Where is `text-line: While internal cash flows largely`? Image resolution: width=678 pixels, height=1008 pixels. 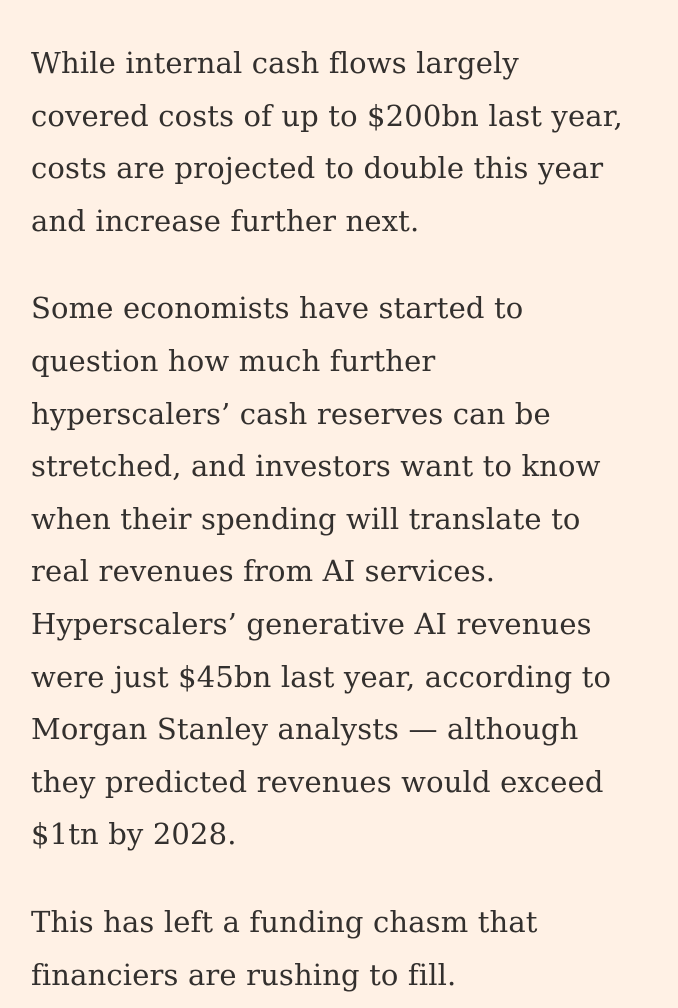
text-line: While internal cash flows largely is located at coordinates (275, 63).